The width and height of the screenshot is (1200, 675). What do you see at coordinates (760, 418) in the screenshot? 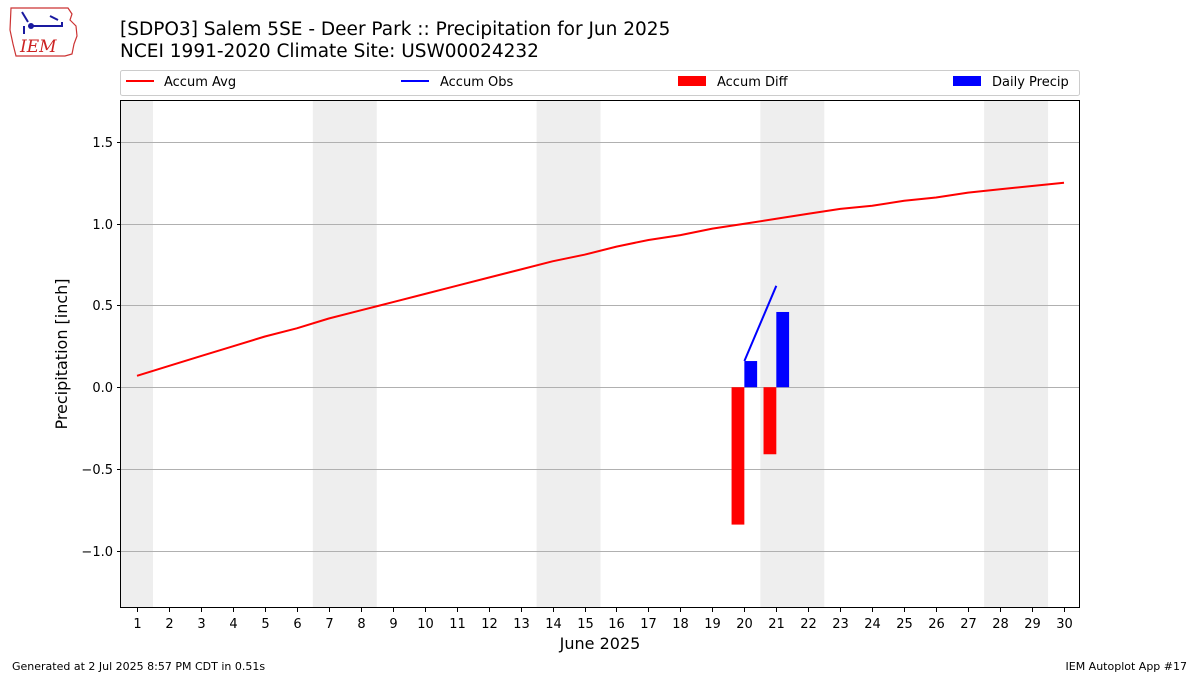
I see `bars` at bounding box center [760, 418].